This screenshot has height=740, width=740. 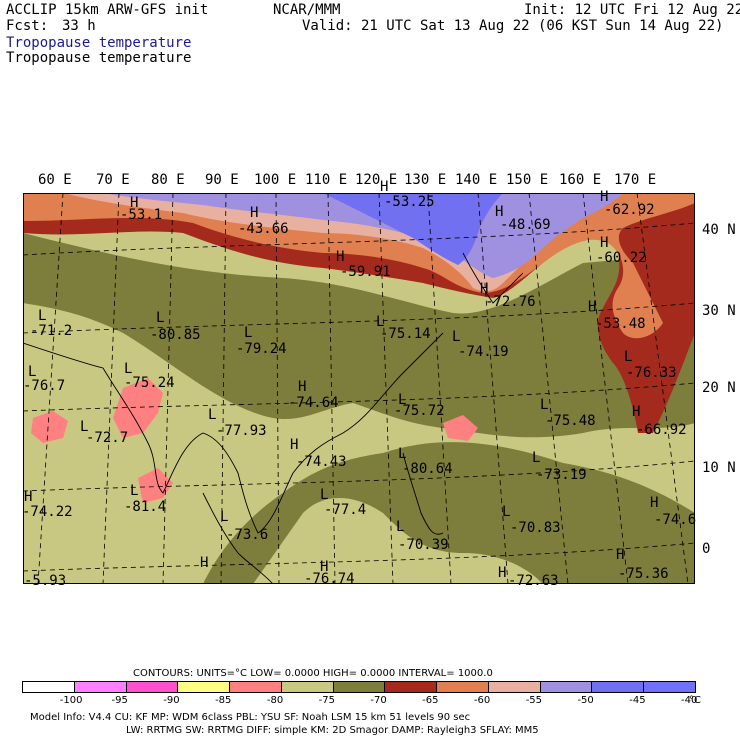 What do you see at coordinates (275, 700) in the screenshot?
I see `colorbar-label: -80` at bounding box center [275, 700].